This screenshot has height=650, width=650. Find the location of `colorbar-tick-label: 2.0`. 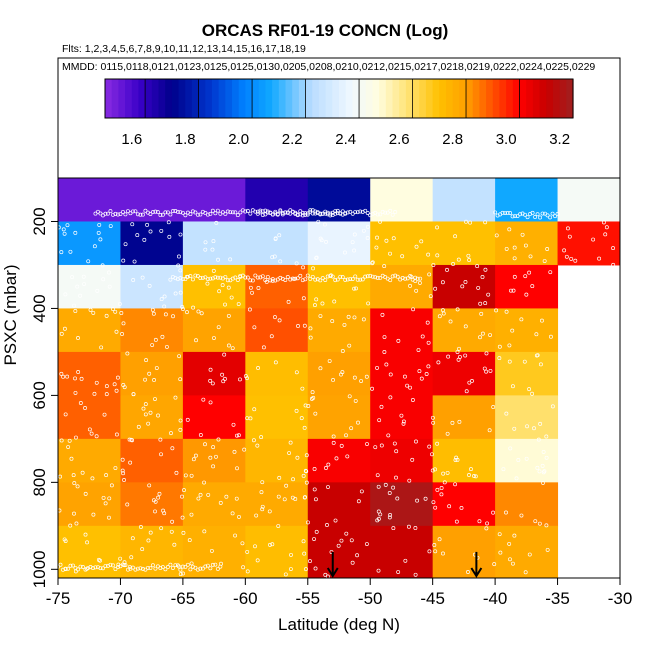

colorbar-tick-label: 2.0 is located at coordinates (238, 139).